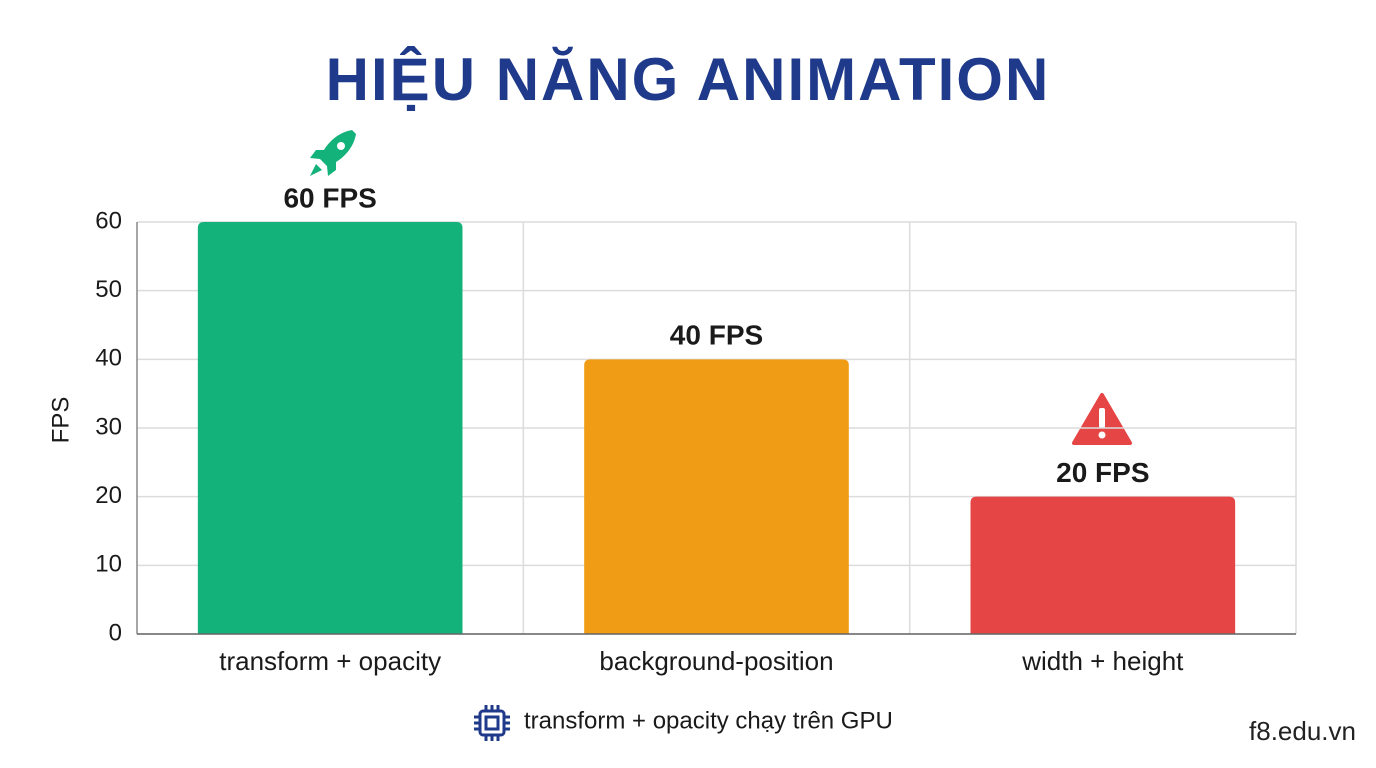  Describe the element at coordinates (108, 289) in the screenshot. I see `y-tick-label: 50` at that location.